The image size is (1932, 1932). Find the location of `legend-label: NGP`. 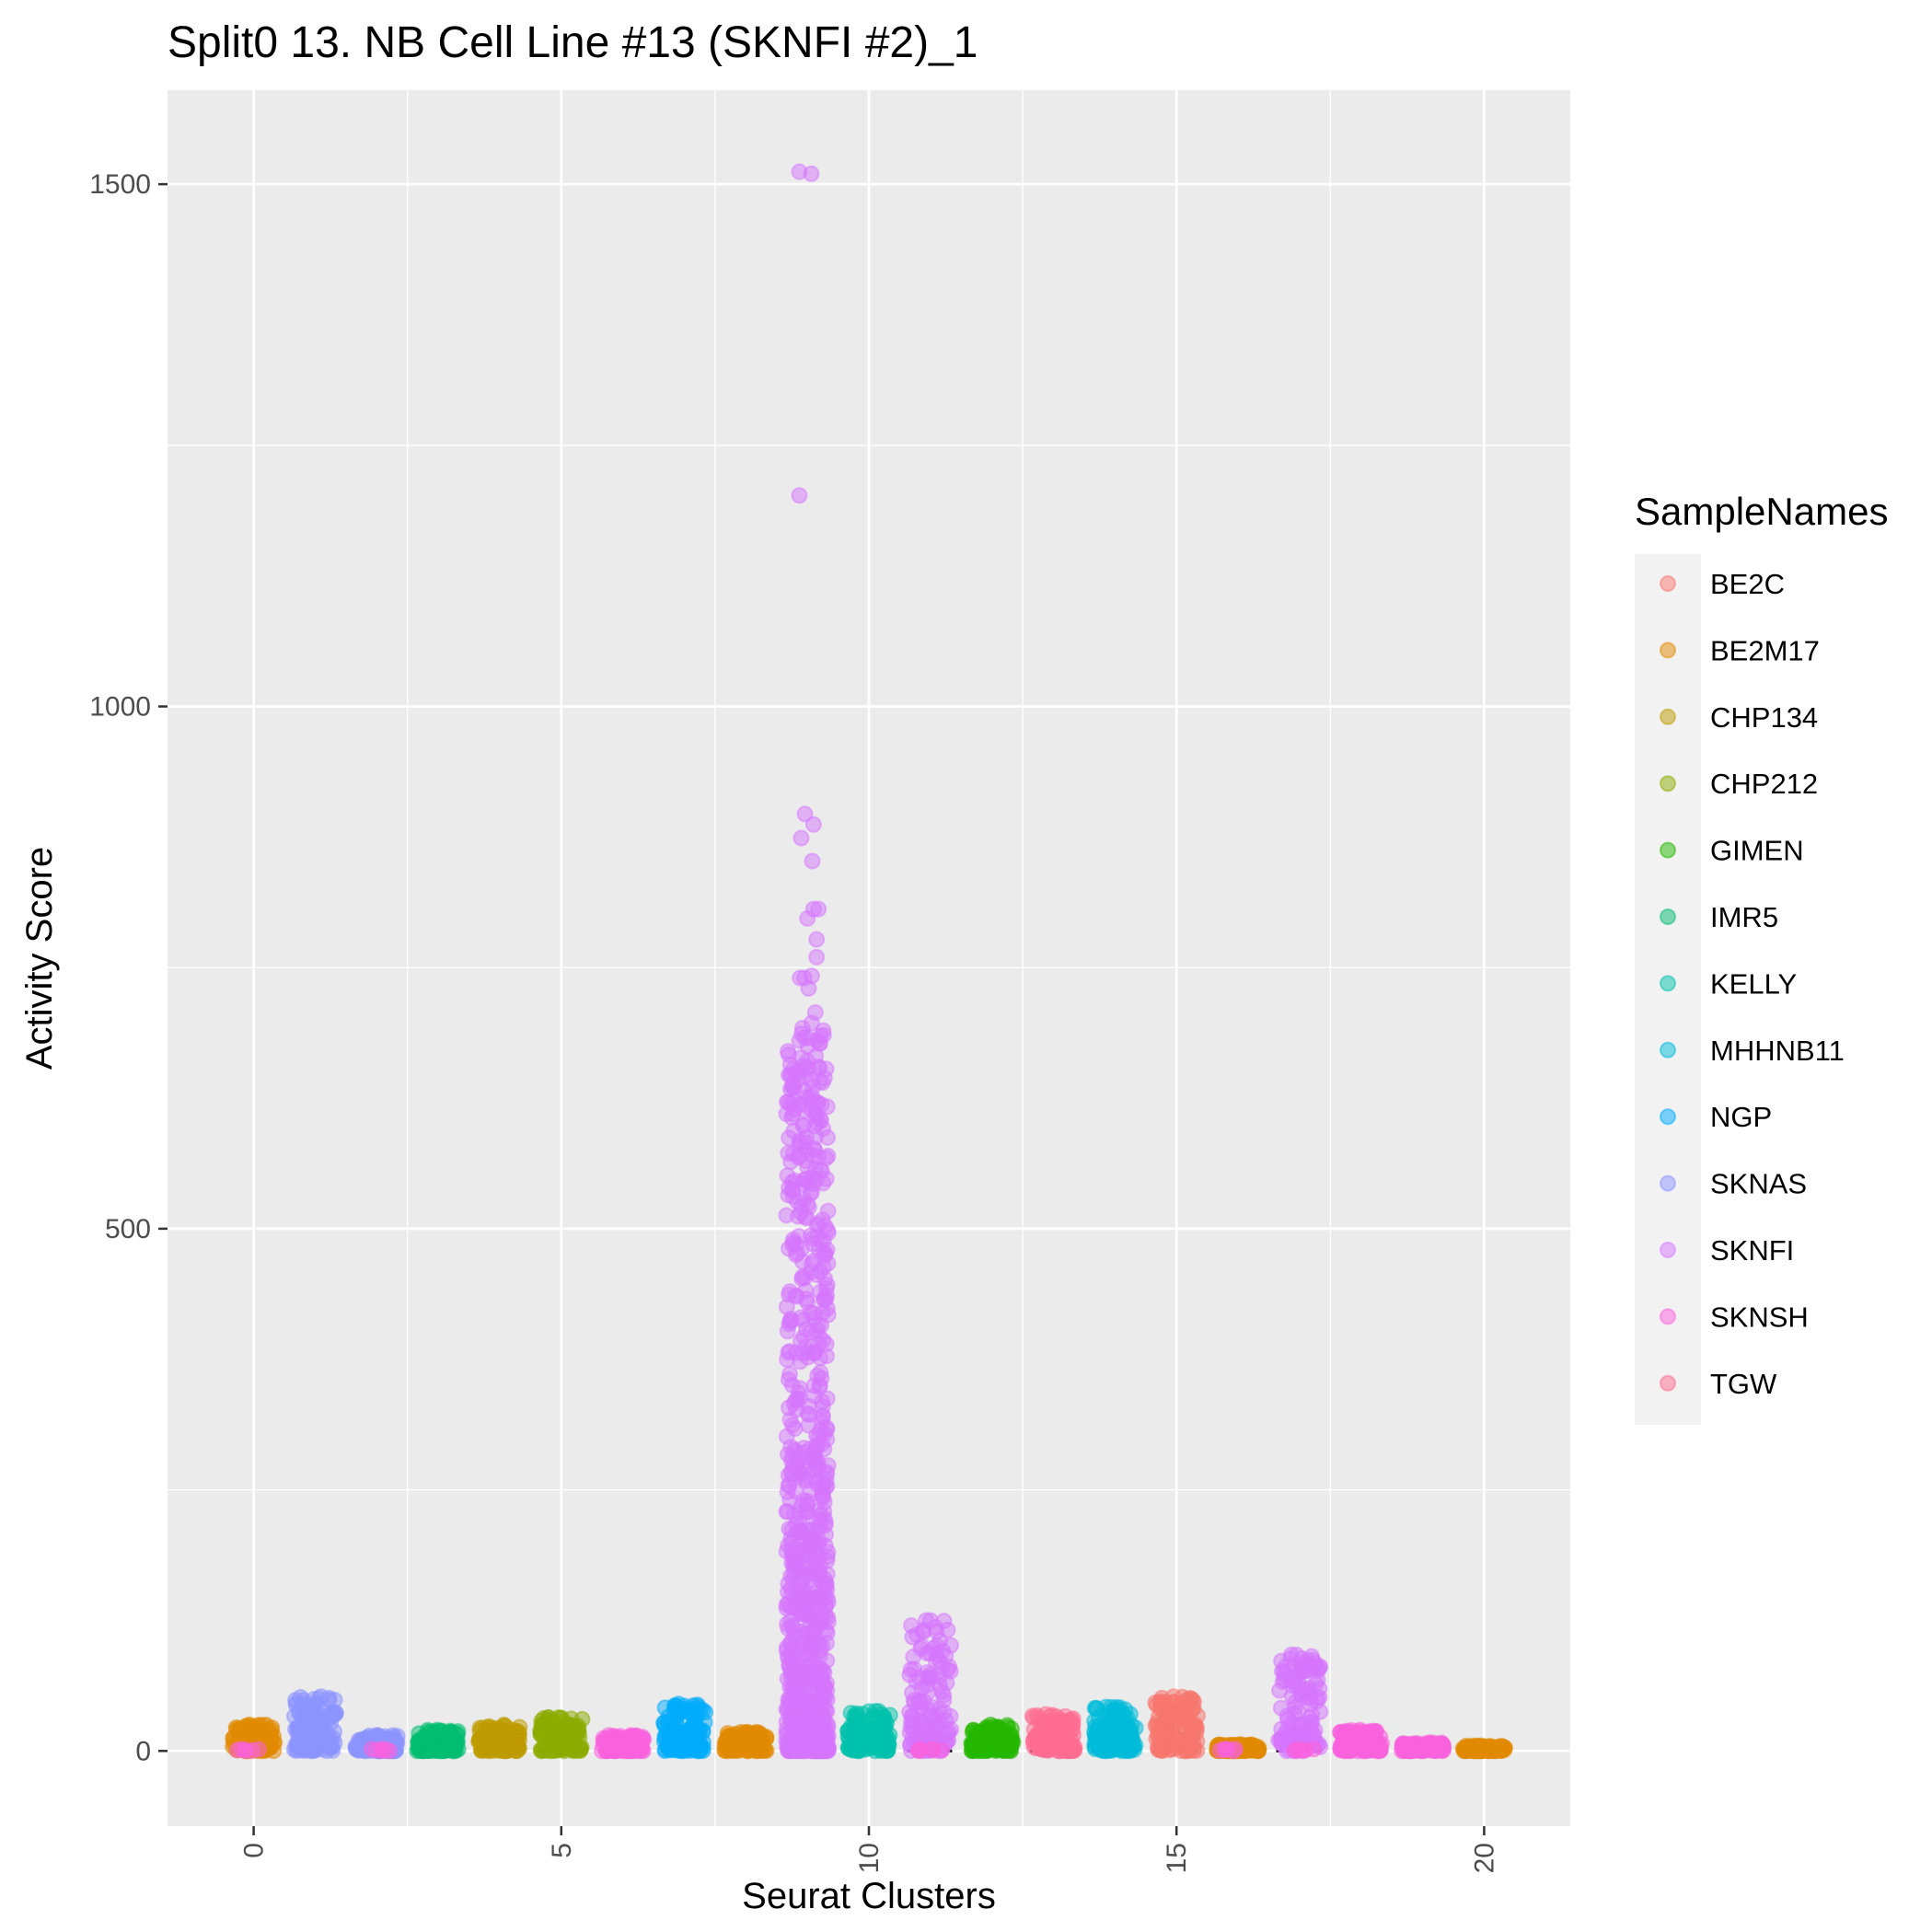

legend-label: NGP is located at coordinates (1741, 1117).